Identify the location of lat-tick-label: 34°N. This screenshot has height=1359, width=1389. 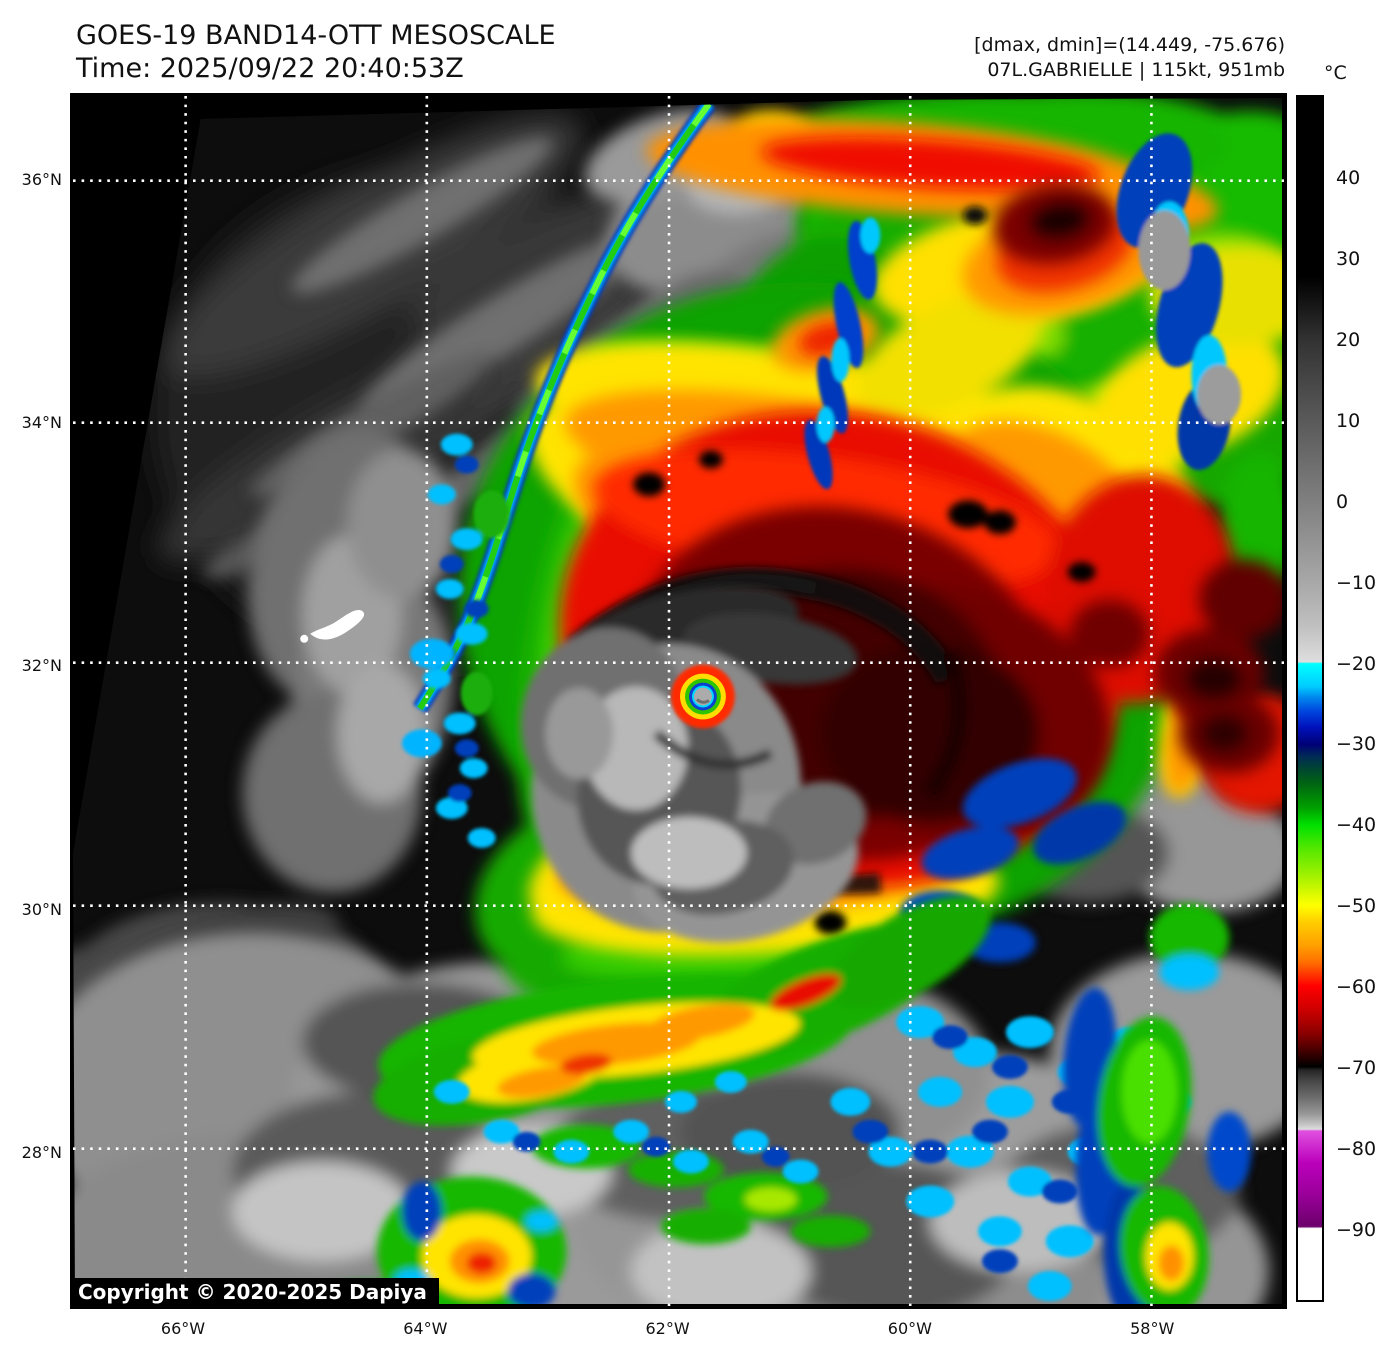
(41, 423).